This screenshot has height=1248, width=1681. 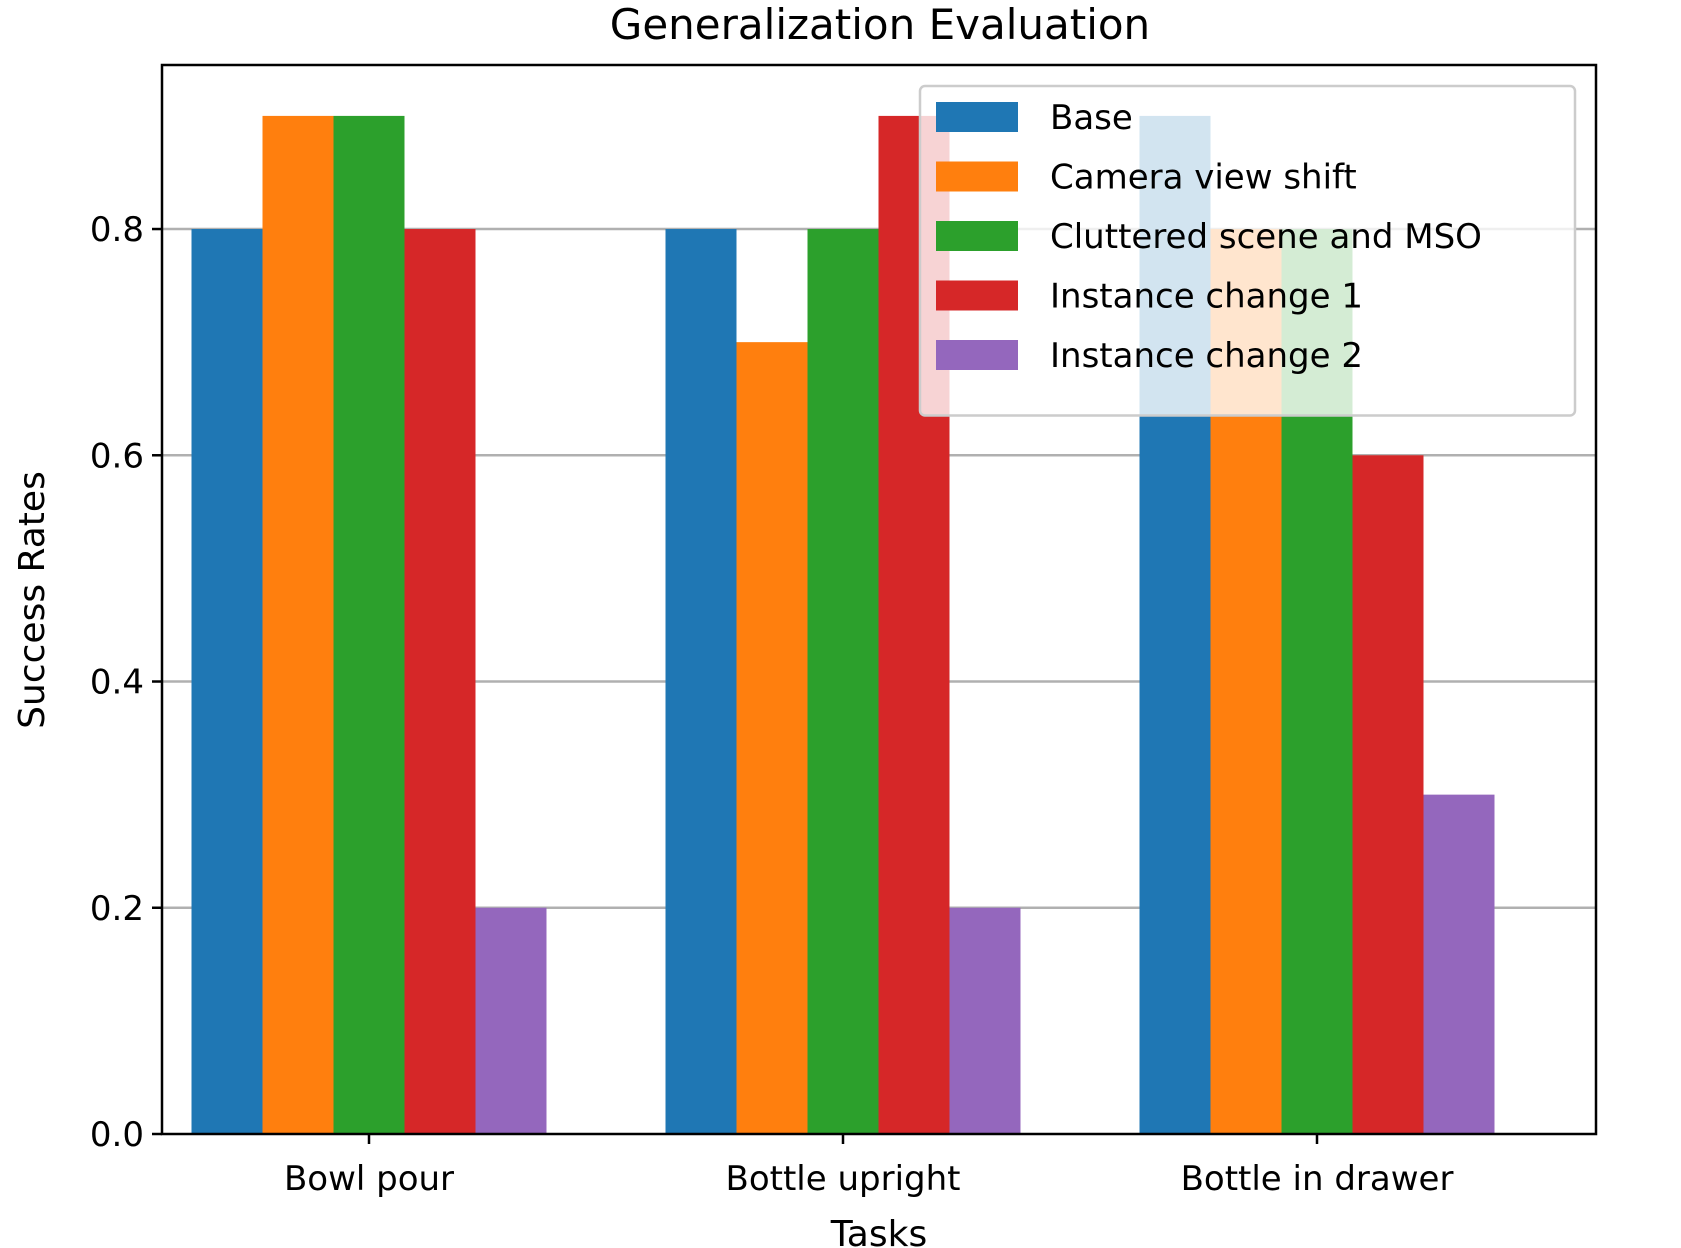 I want to click on x-tick-label: Bowl pour, so click(x=369, y=1179).